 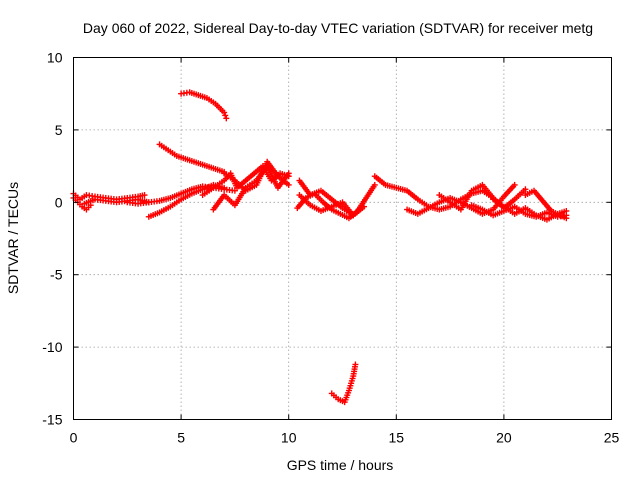 What do you see at coordinates (55, 58) in the screenshot?
I see `y-tick-label: 10` at bounding box center [55, 58].